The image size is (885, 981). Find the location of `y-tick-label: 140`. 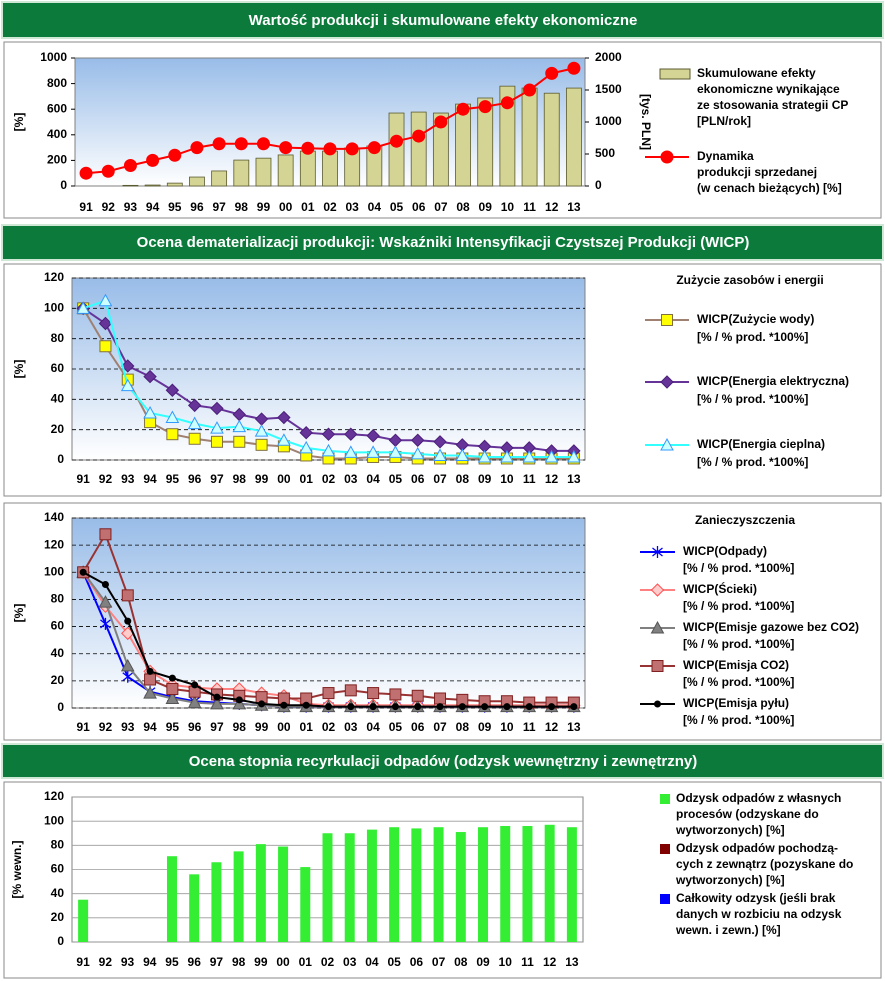

y-tick-label: 140 is located at coordinates (54, 517).